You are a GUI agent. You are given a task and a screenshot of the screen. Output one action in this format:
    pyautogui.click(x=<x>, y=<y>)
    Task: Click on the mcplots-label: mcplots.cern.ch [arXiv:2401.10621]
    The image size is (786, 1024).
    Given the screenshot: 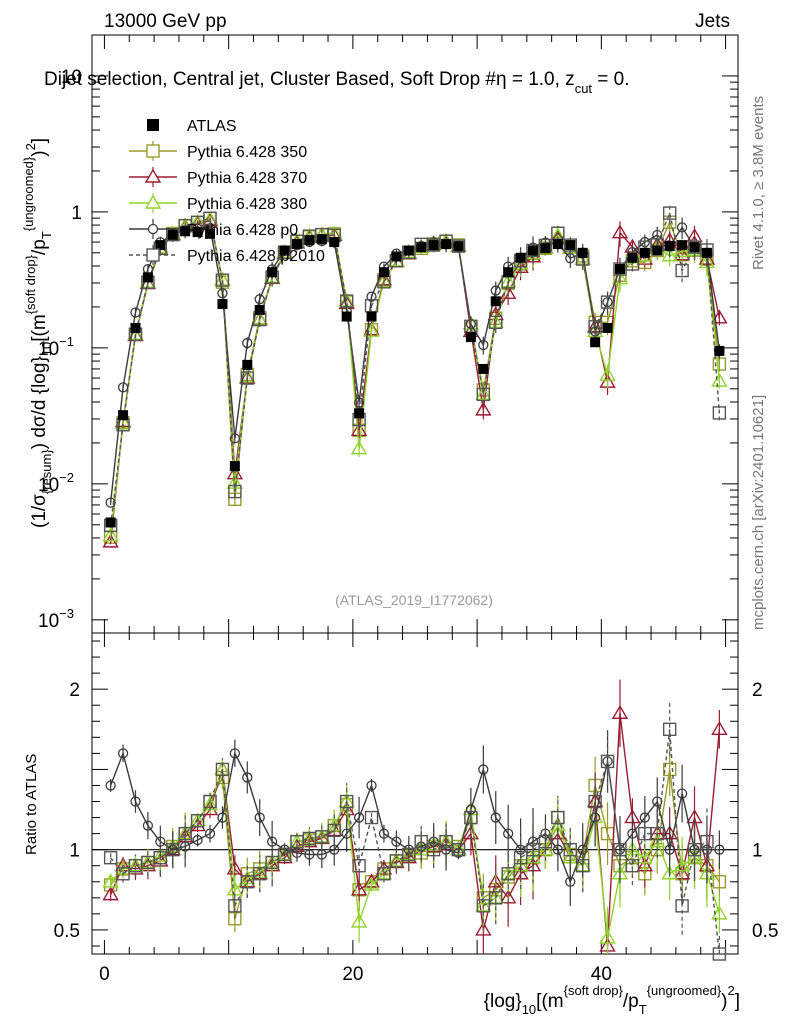 What is the action you would take?
    pyautogui.click(x=758, y=512)
    